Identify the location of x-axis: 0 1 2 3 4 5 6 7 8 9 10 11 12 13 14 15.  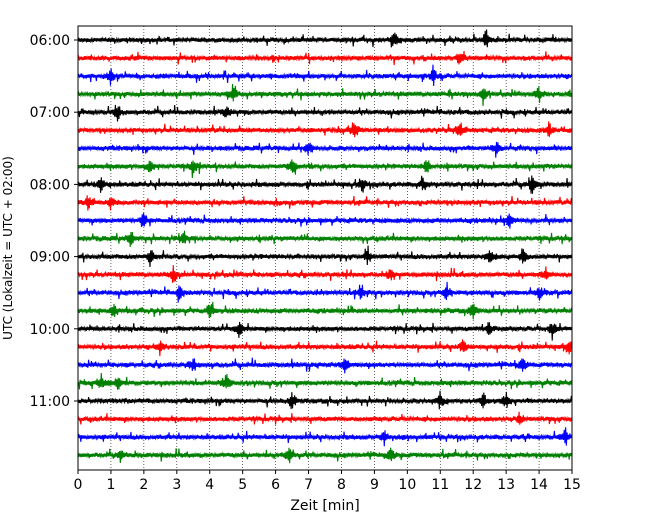
(327, 481).